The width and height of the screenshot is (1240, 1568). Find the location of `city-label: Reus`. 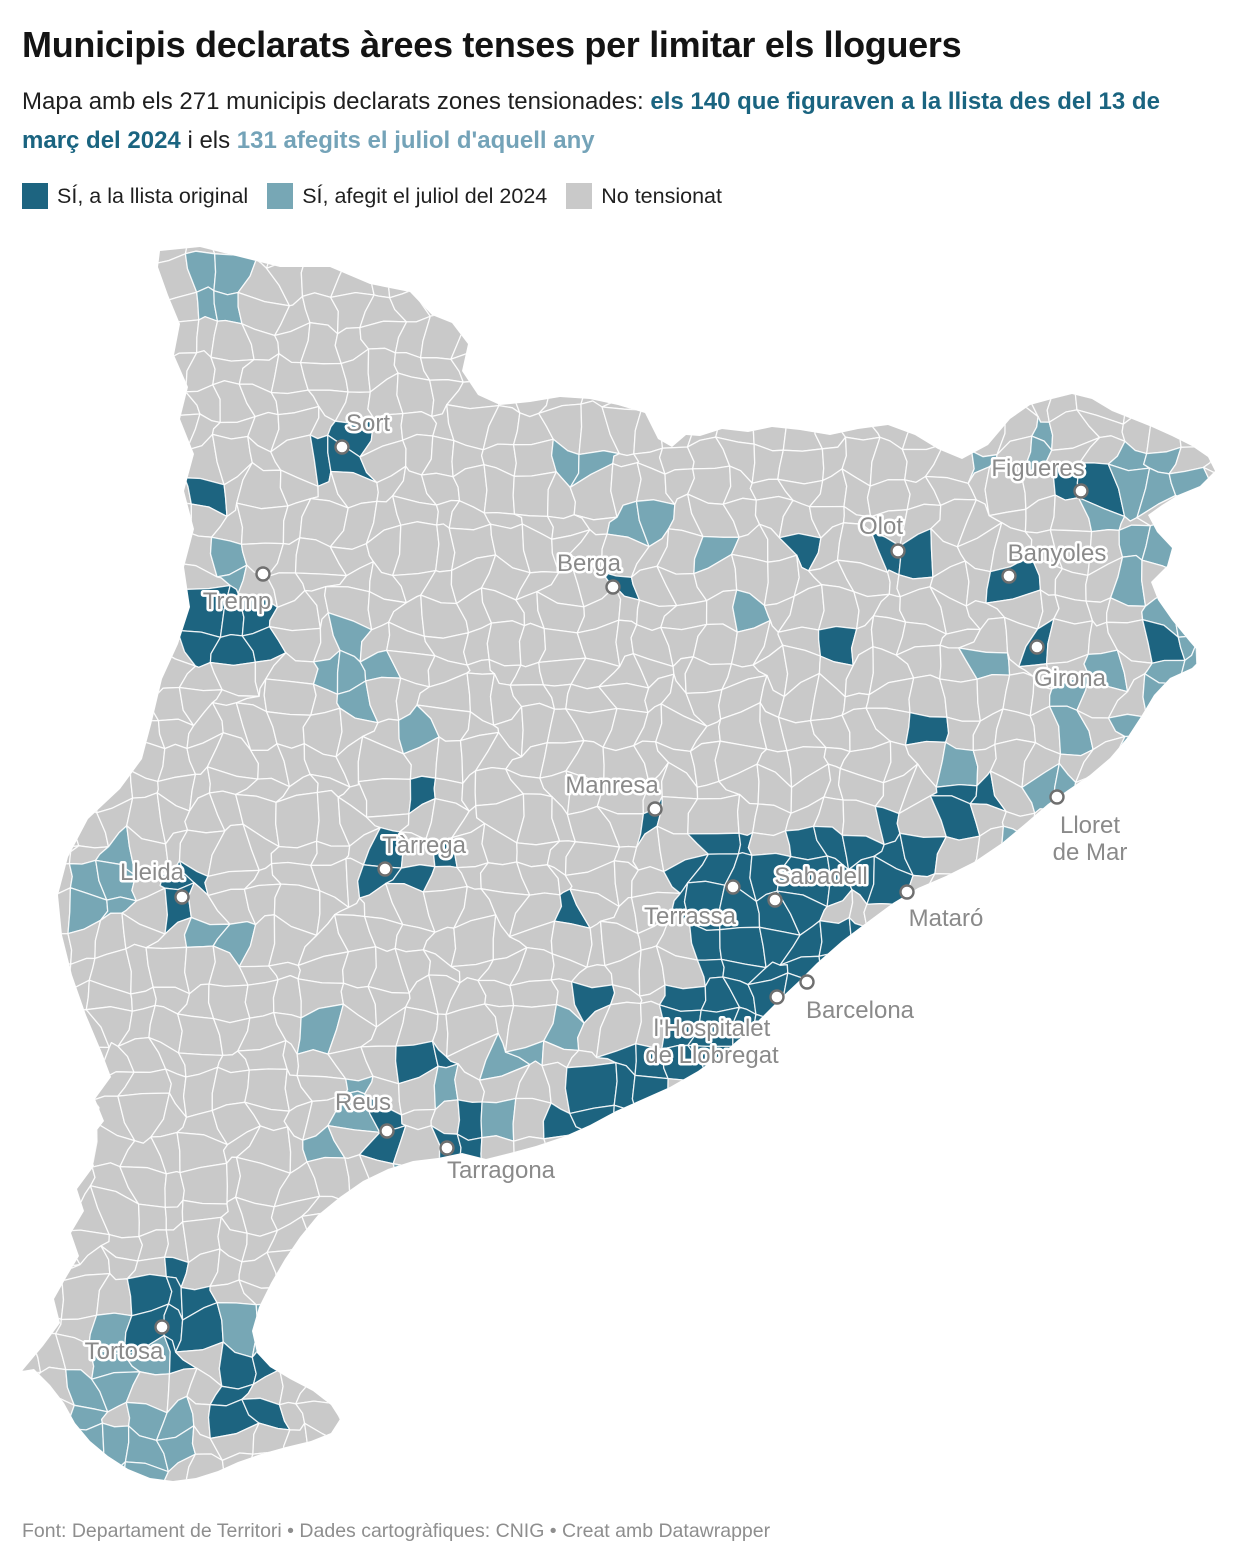

city-label: Reus is located at coordinates (363, 1102).